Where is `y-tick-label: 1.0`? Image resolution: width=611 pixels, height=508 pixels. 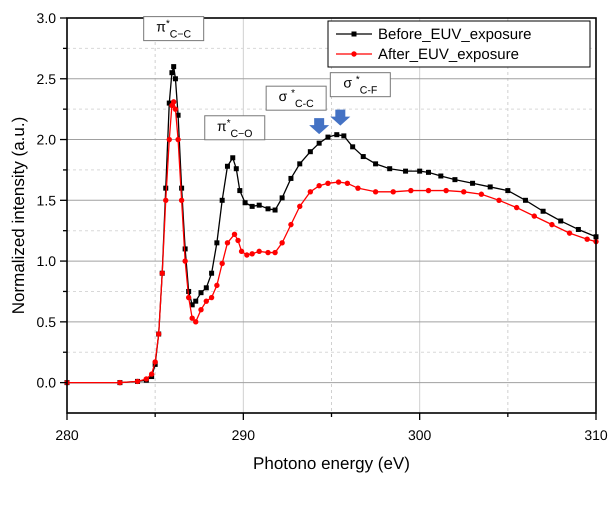
y-tick-label: 1.0 is located at coordinates (46, 261).